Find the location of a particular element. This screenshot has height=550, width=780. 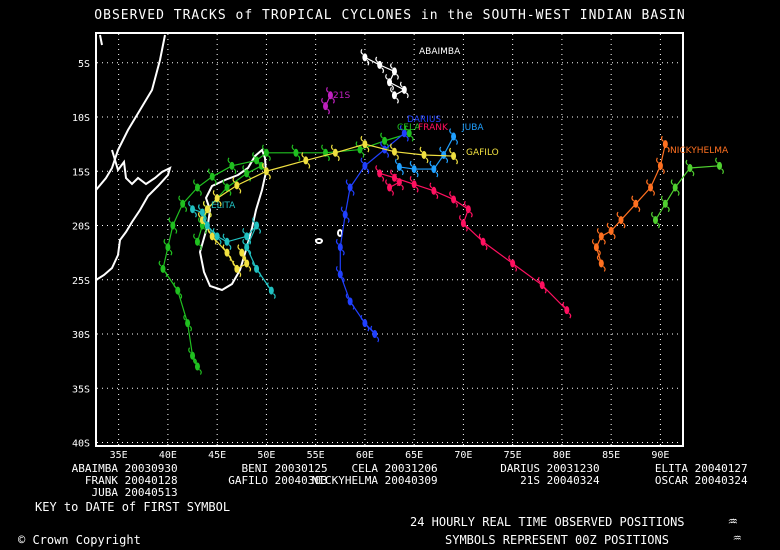

key-entry: BENI 20030125 is located at coordinates (243, 468).